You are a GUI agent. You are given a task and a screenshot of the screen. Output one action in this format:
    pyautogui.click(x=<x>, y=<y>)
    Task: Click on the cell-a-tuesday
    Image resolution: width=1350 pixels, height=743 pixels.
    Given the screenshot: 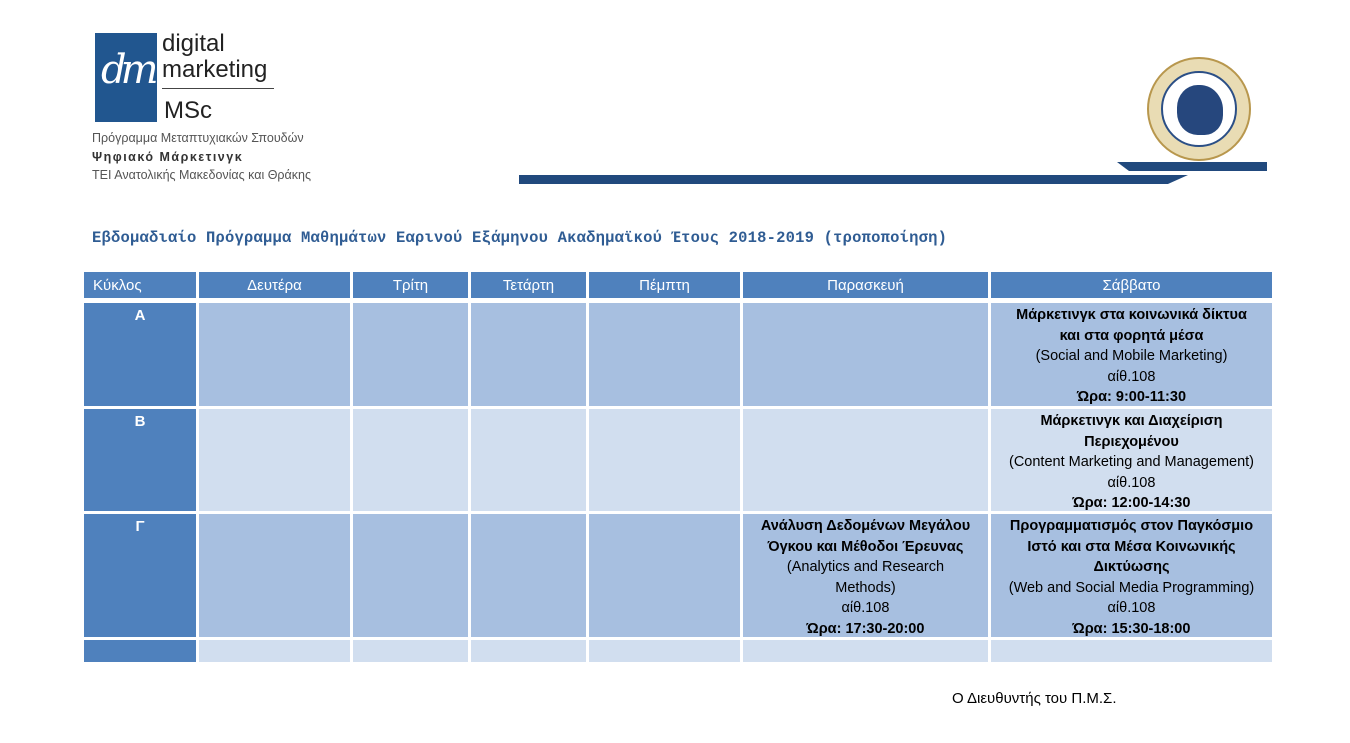 What is the action you would take?
    pyautogui.click(x=410, y=354)
    